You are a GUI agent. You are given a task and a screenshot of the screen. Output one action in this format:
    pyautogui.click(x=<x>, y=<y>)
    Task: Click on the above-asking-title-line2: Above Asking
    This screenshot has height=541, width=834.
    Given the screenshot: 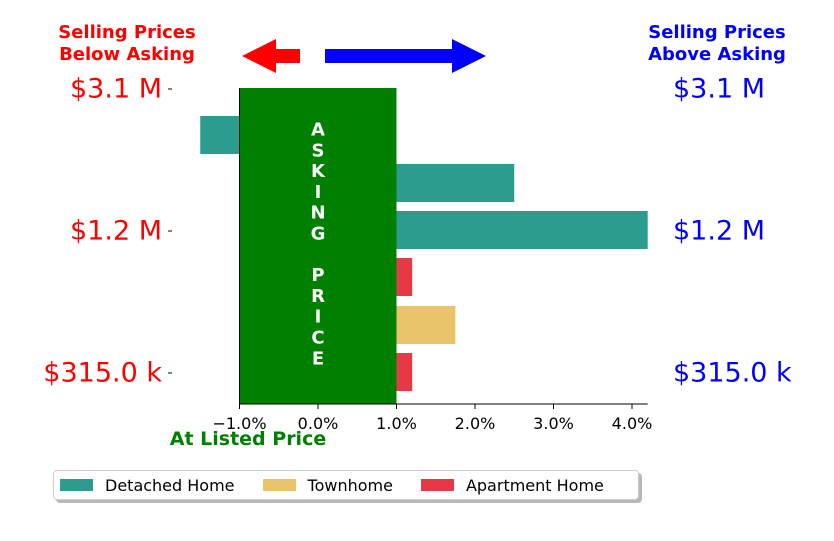 What is the action you would take?
    pyautogui.click(x=717, y=54)
    